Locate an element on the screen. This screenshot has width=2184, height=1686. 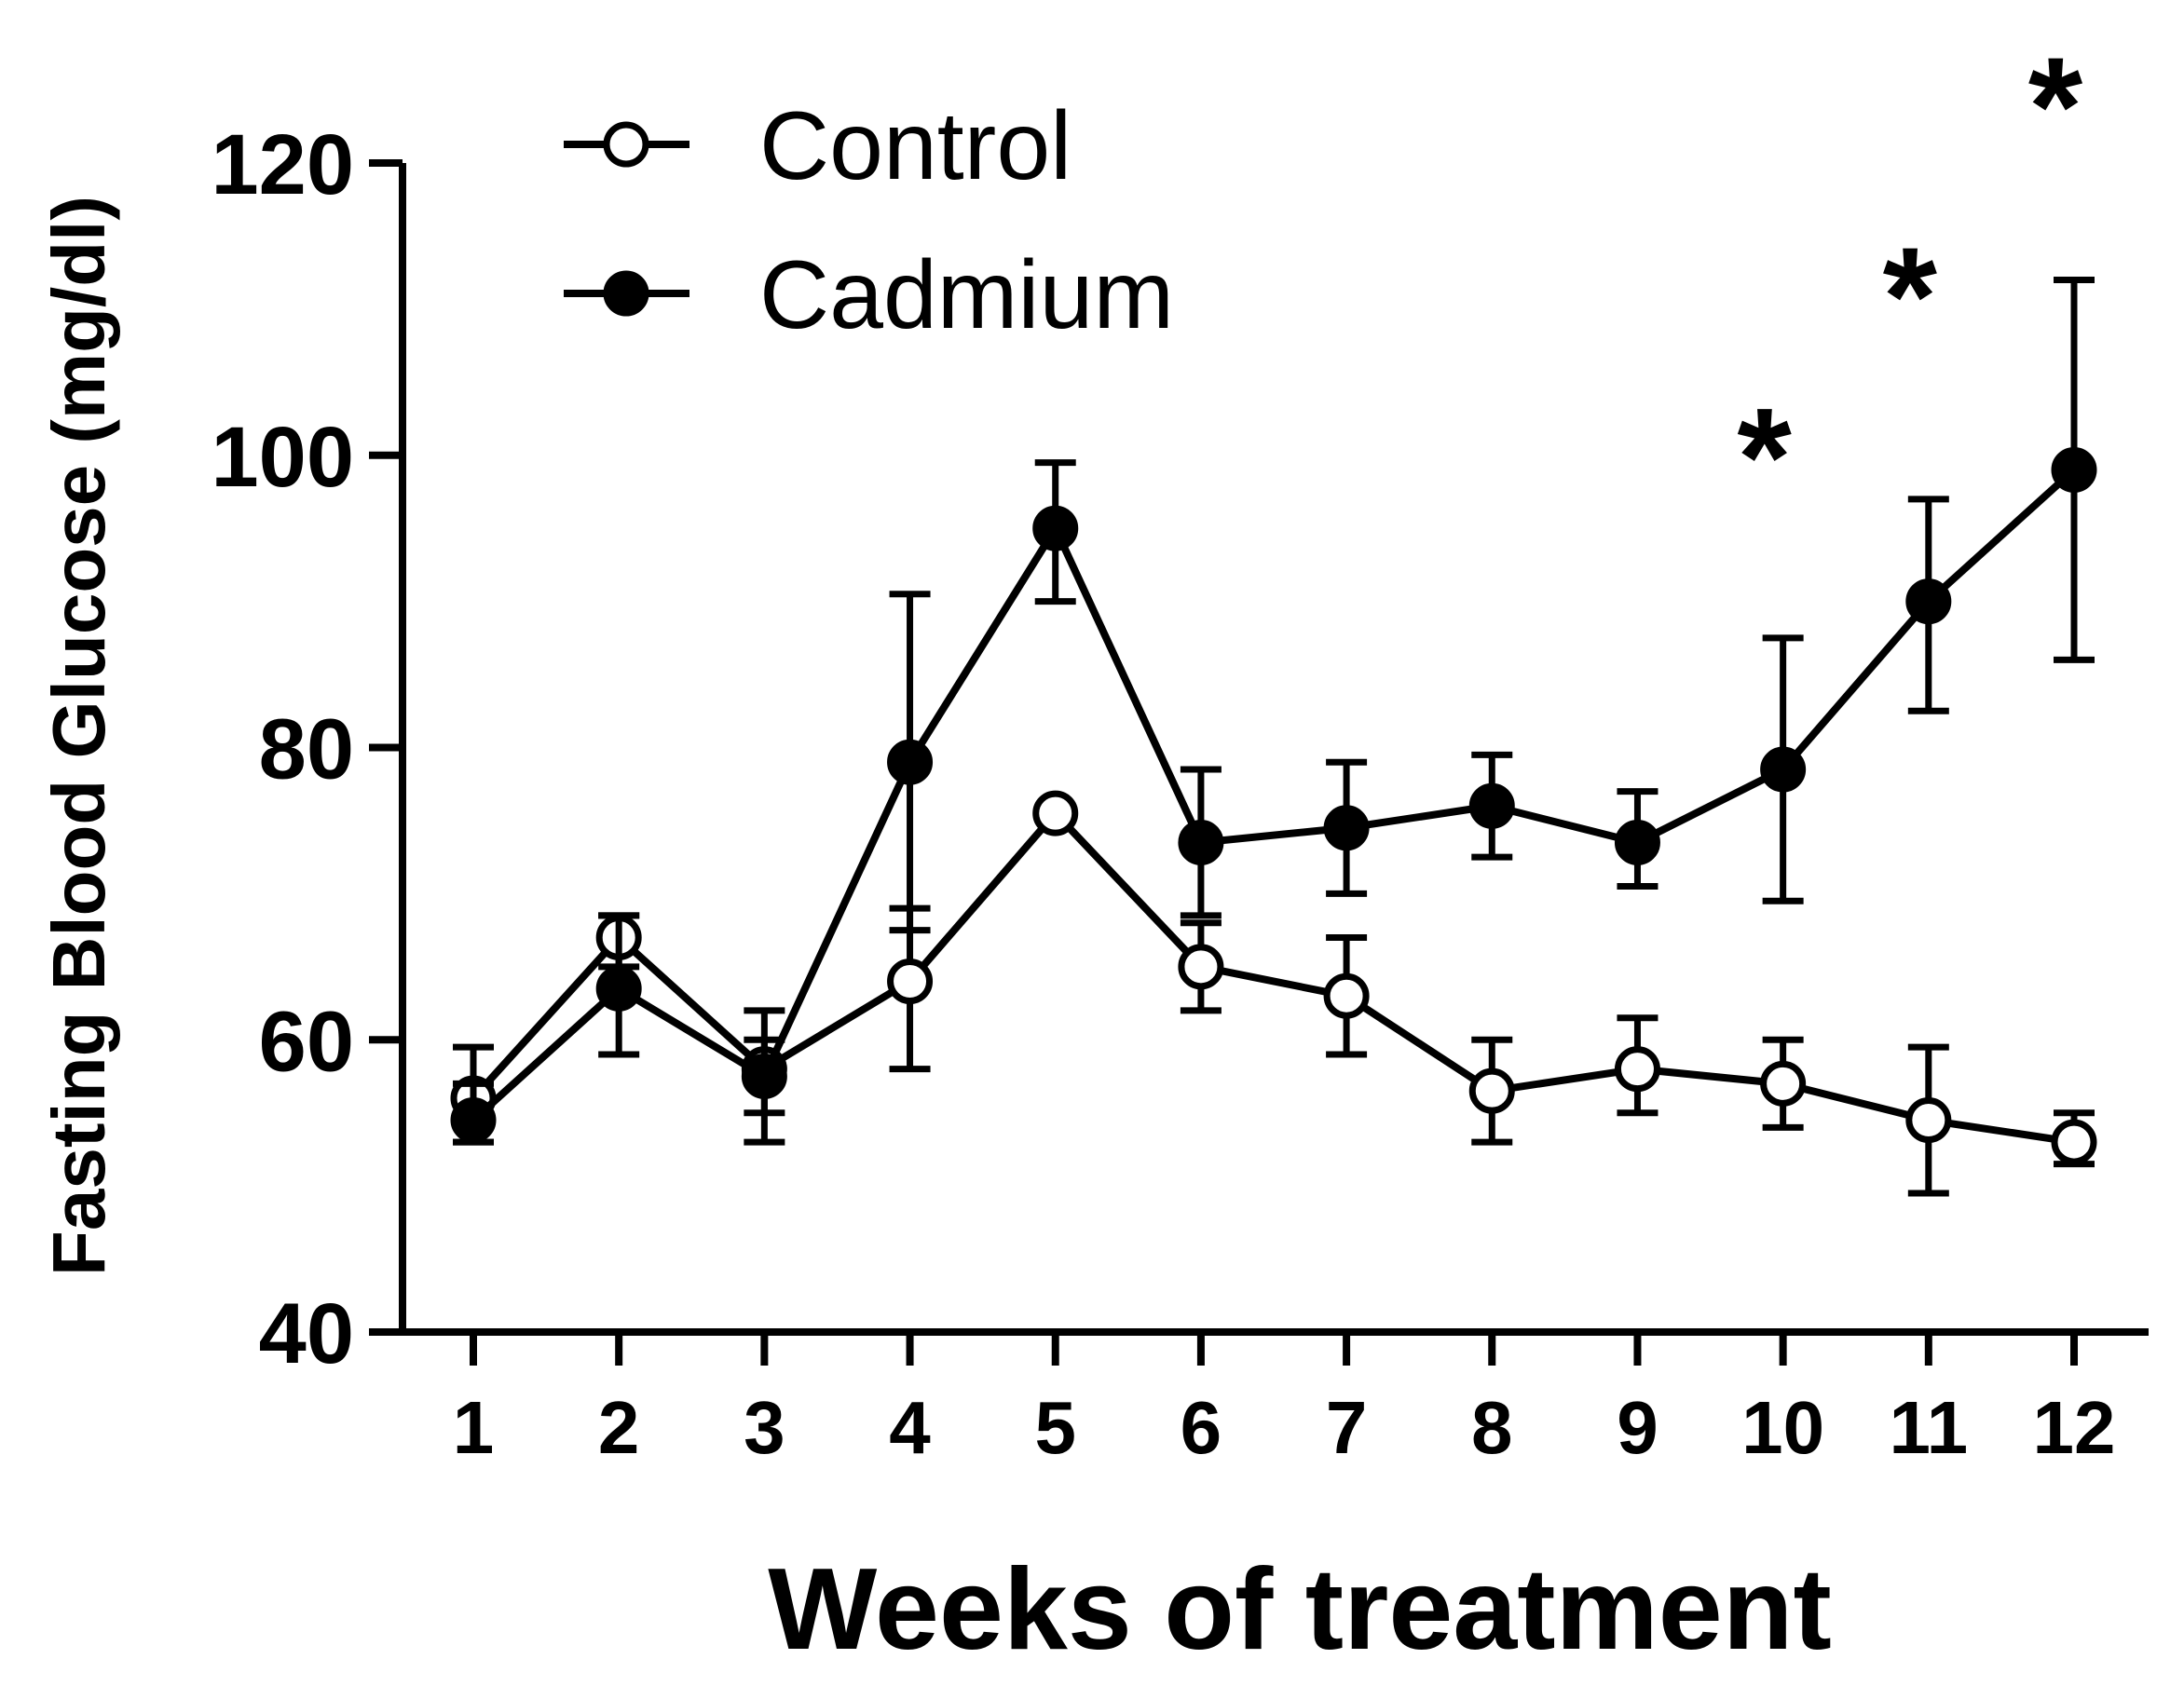
x-tick-label: 6 is located at coordinates (1201, 1427).